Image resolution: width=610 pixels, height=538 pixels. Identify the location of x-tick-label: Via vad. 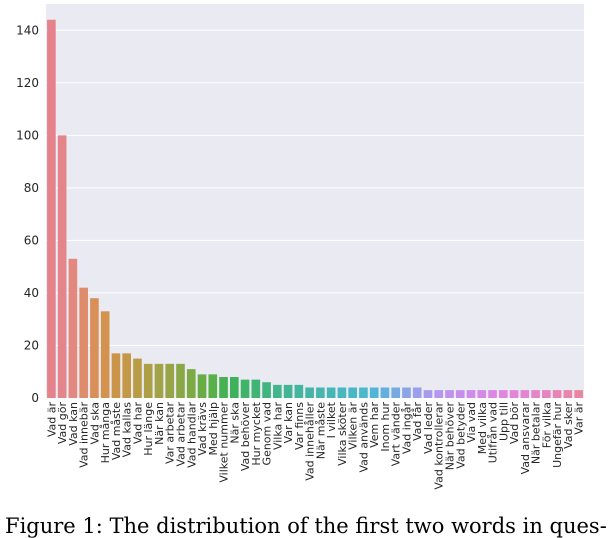
(471, 422).